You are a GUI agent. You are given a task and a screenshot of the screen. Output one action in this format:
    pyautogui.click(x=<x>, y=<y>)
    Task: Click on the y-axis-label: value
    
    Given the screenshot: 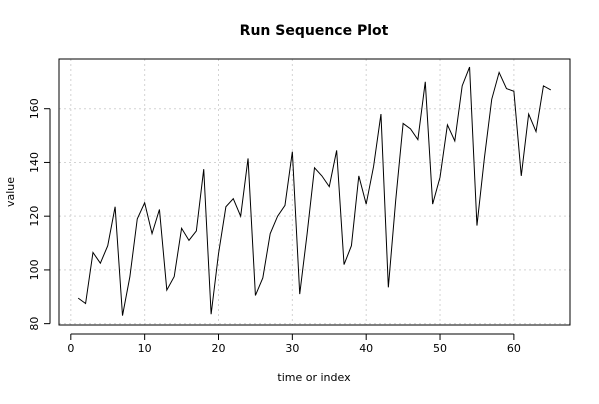 What is the action you would take?
    pyautogui.click(x=10, y=192)
    